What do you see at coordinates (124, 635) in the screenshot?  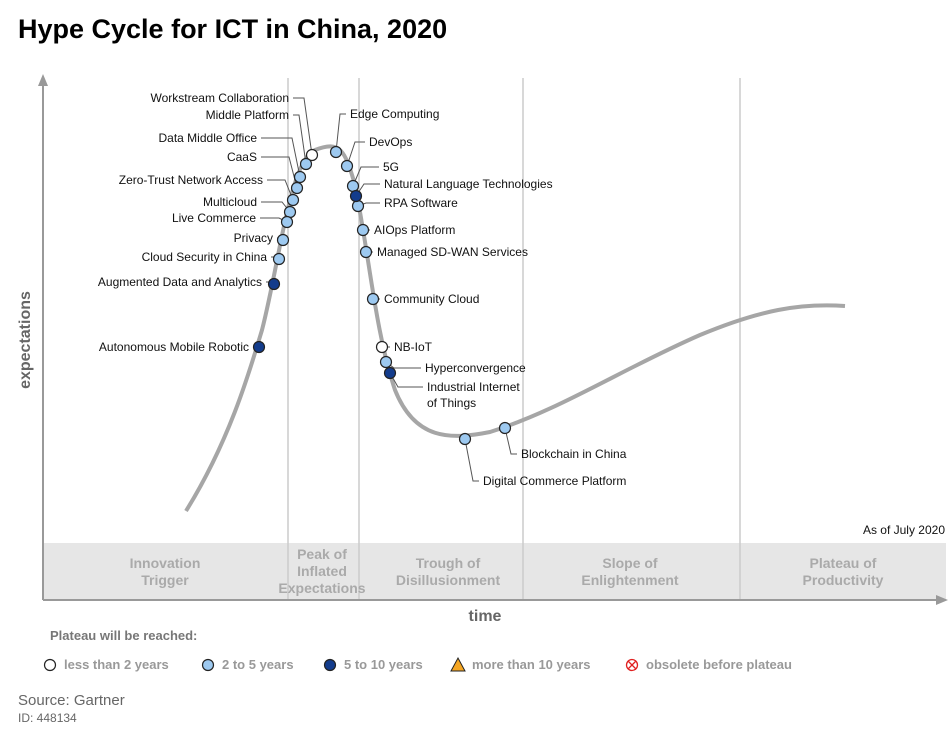 I see `legend-title: Plateau will be reached:` at bounding box center [124, 635].